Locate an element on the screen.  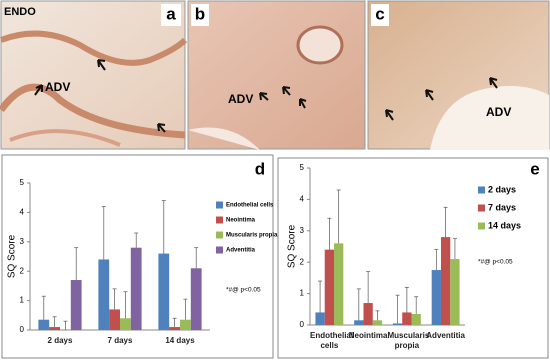
legend-label: Endothelial cells is located at coordinates (250, 206).